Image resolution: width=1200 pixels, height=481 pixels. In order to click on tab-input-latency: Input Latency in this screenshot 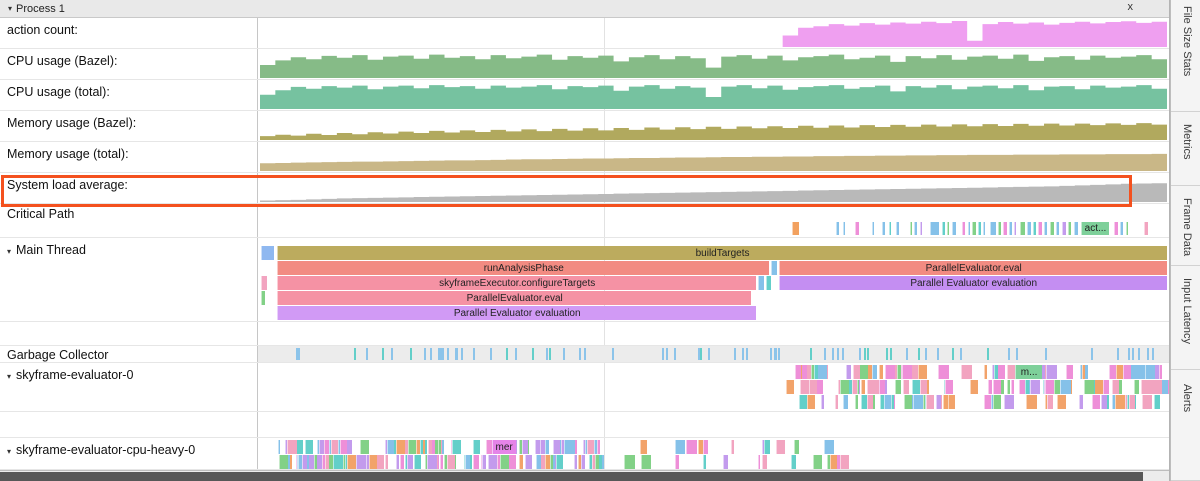, I will do `click(1185, 318)`.